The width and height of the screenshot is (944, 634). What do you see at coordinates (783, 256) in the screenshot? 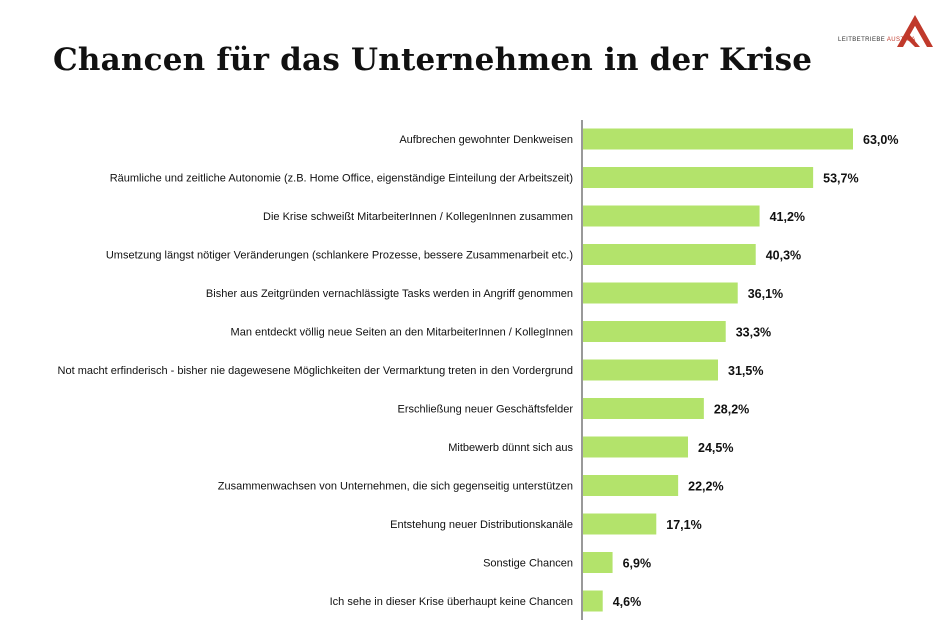
I see `value-label: 40,3%` at bounding box center [783, 256].